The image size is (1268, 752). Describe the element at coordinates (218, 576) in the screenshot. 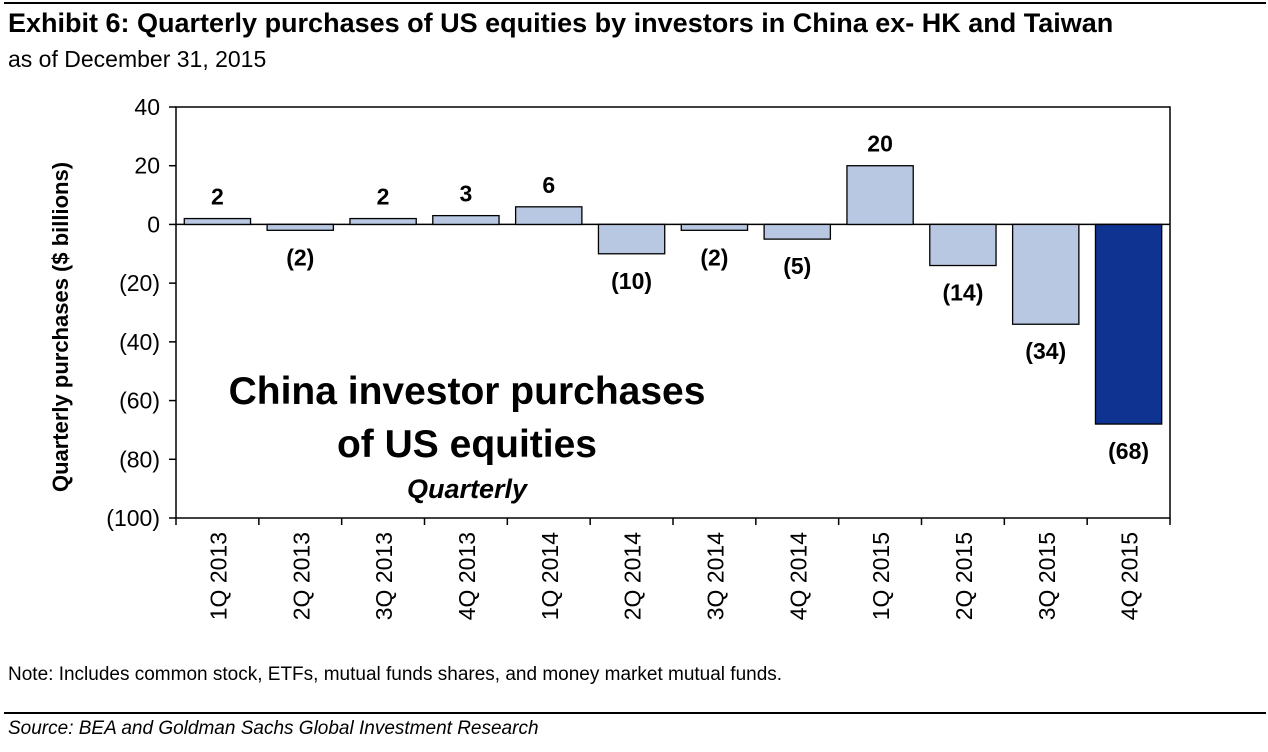

I see `x-tick-label: 1Q 2013` at that location.